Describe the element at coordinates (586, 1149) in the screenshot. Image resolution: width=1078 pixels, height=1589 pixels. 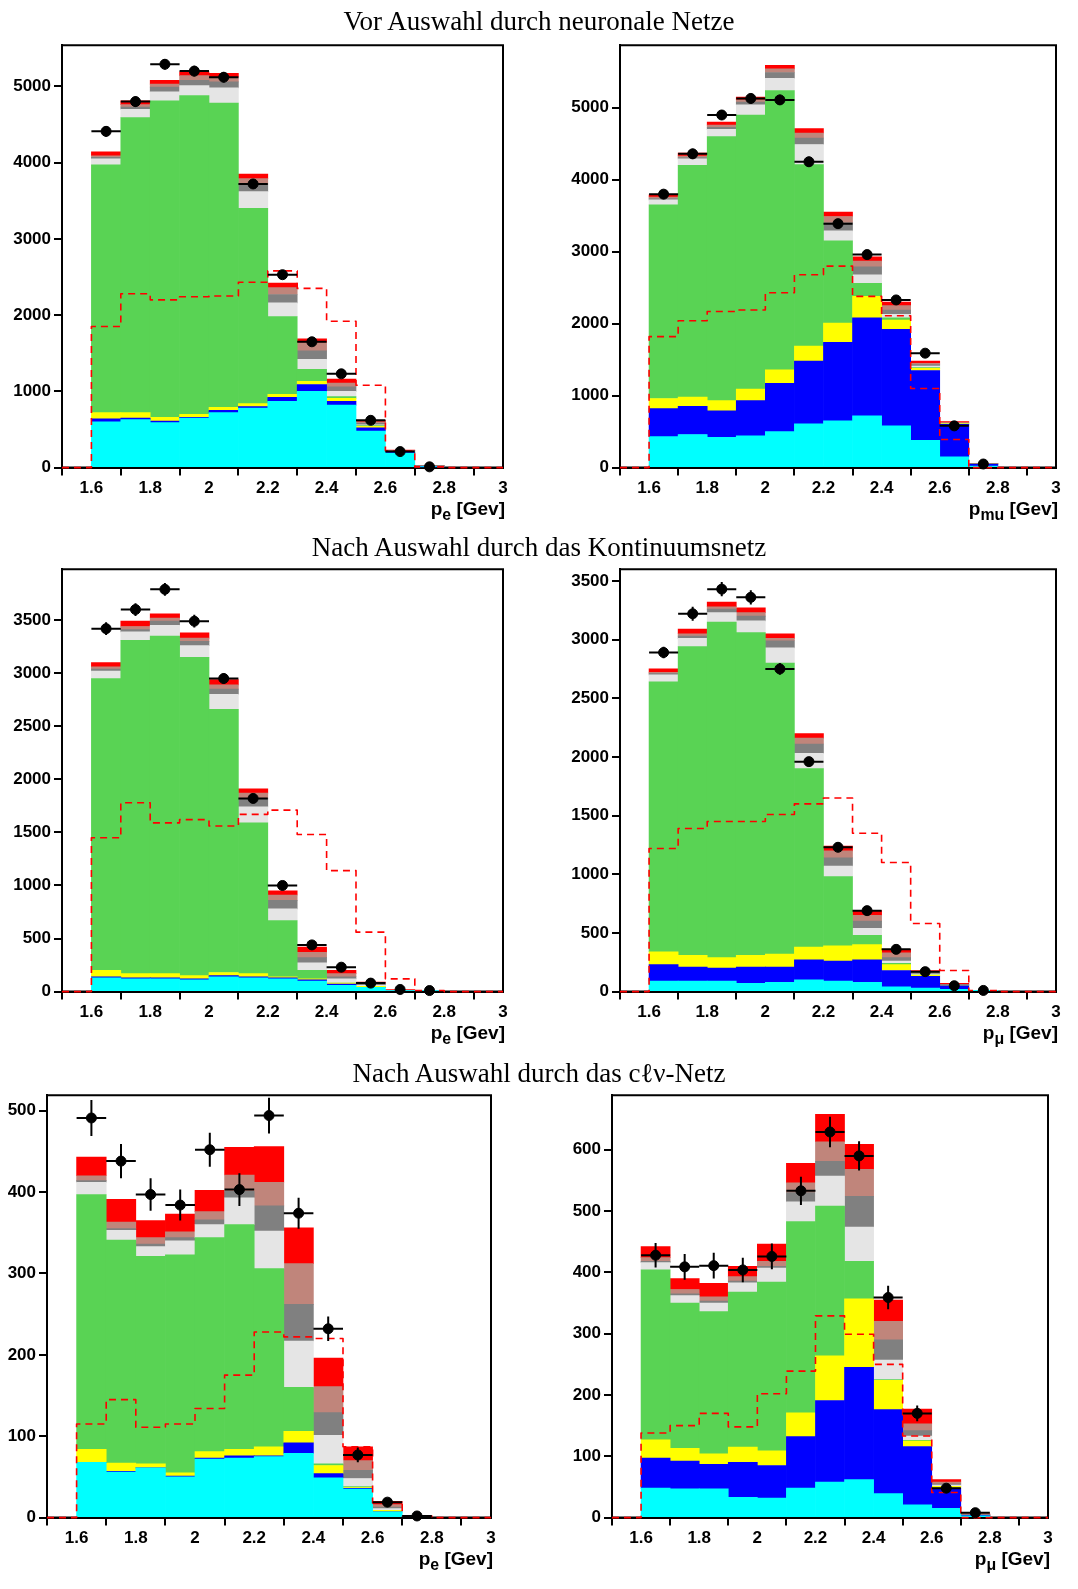
I see `y-tick-label: 600` at that location.